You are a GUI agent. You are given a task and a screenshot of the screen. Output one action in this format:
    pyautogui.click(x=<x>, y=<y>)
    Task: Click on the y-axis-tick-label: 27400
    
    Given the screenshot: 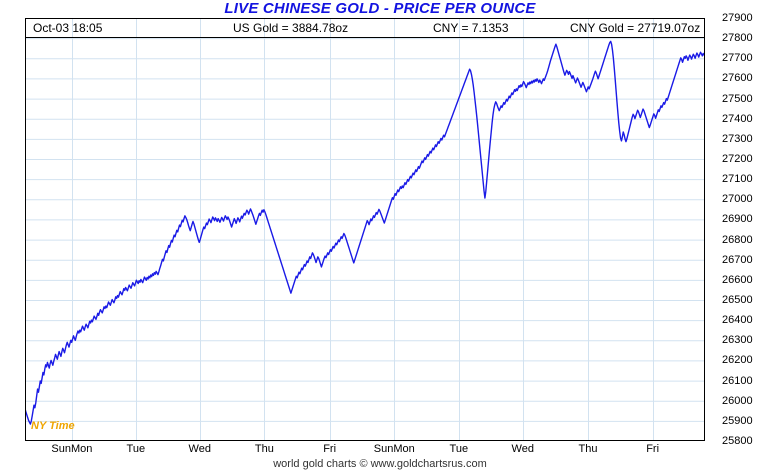 What is the action you would take?
    pyautogui.click(x=737, y=118)
    